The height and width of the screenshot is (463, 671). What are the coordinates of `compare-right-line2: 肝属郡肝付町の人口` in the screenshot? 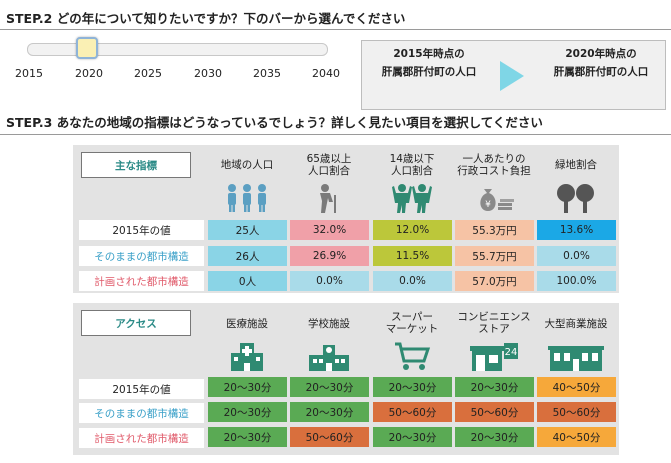 It's located at (601, 72).